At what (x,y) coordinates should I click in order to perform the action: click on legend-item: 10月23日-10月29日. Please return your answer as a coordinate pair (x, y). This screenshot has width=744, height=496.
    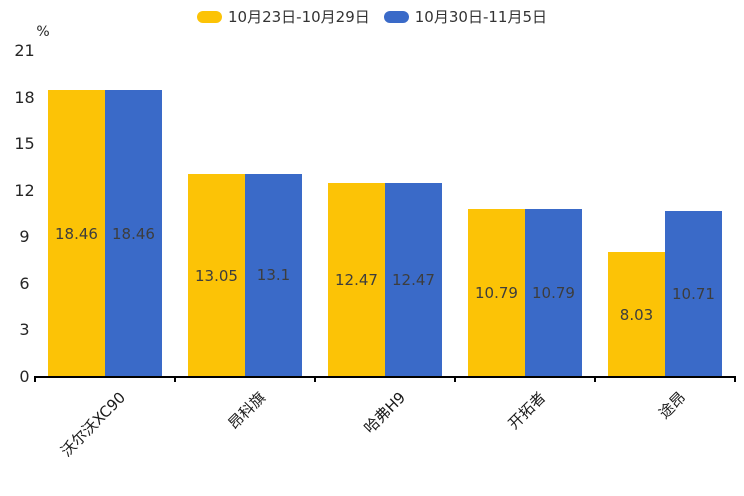
    Looking at the image, I should click on (283, 16).